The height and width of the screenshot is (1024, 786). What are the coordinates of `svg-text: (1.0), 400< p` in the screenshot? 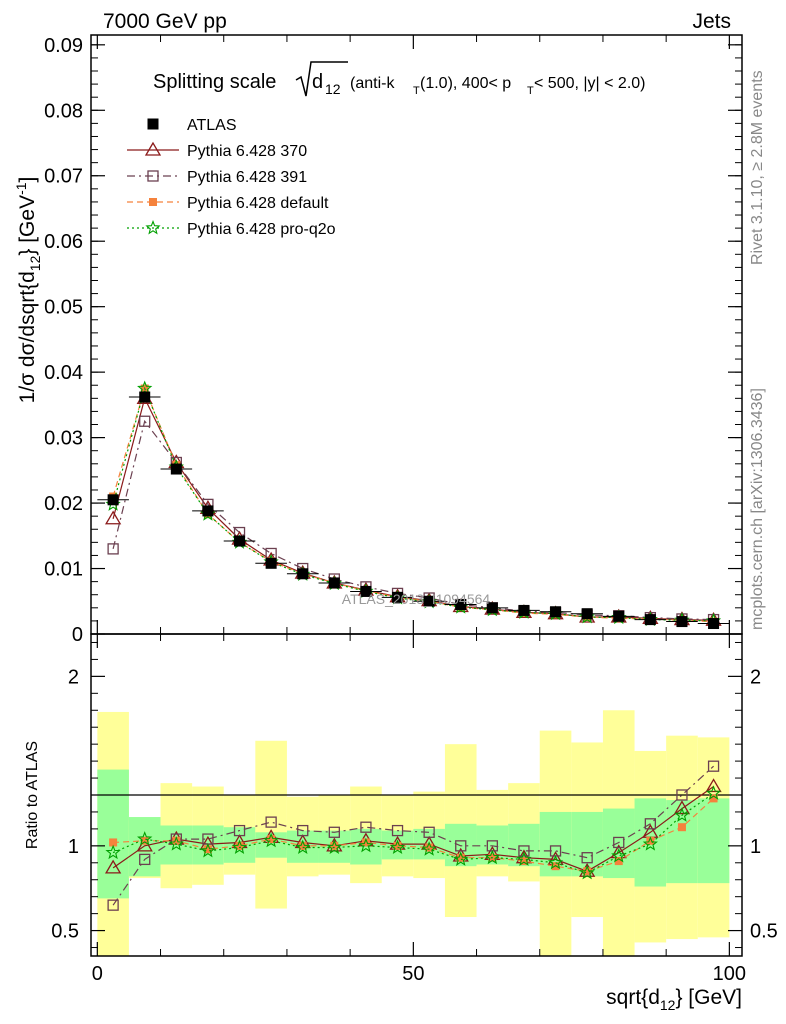 It's located at (465, 83).